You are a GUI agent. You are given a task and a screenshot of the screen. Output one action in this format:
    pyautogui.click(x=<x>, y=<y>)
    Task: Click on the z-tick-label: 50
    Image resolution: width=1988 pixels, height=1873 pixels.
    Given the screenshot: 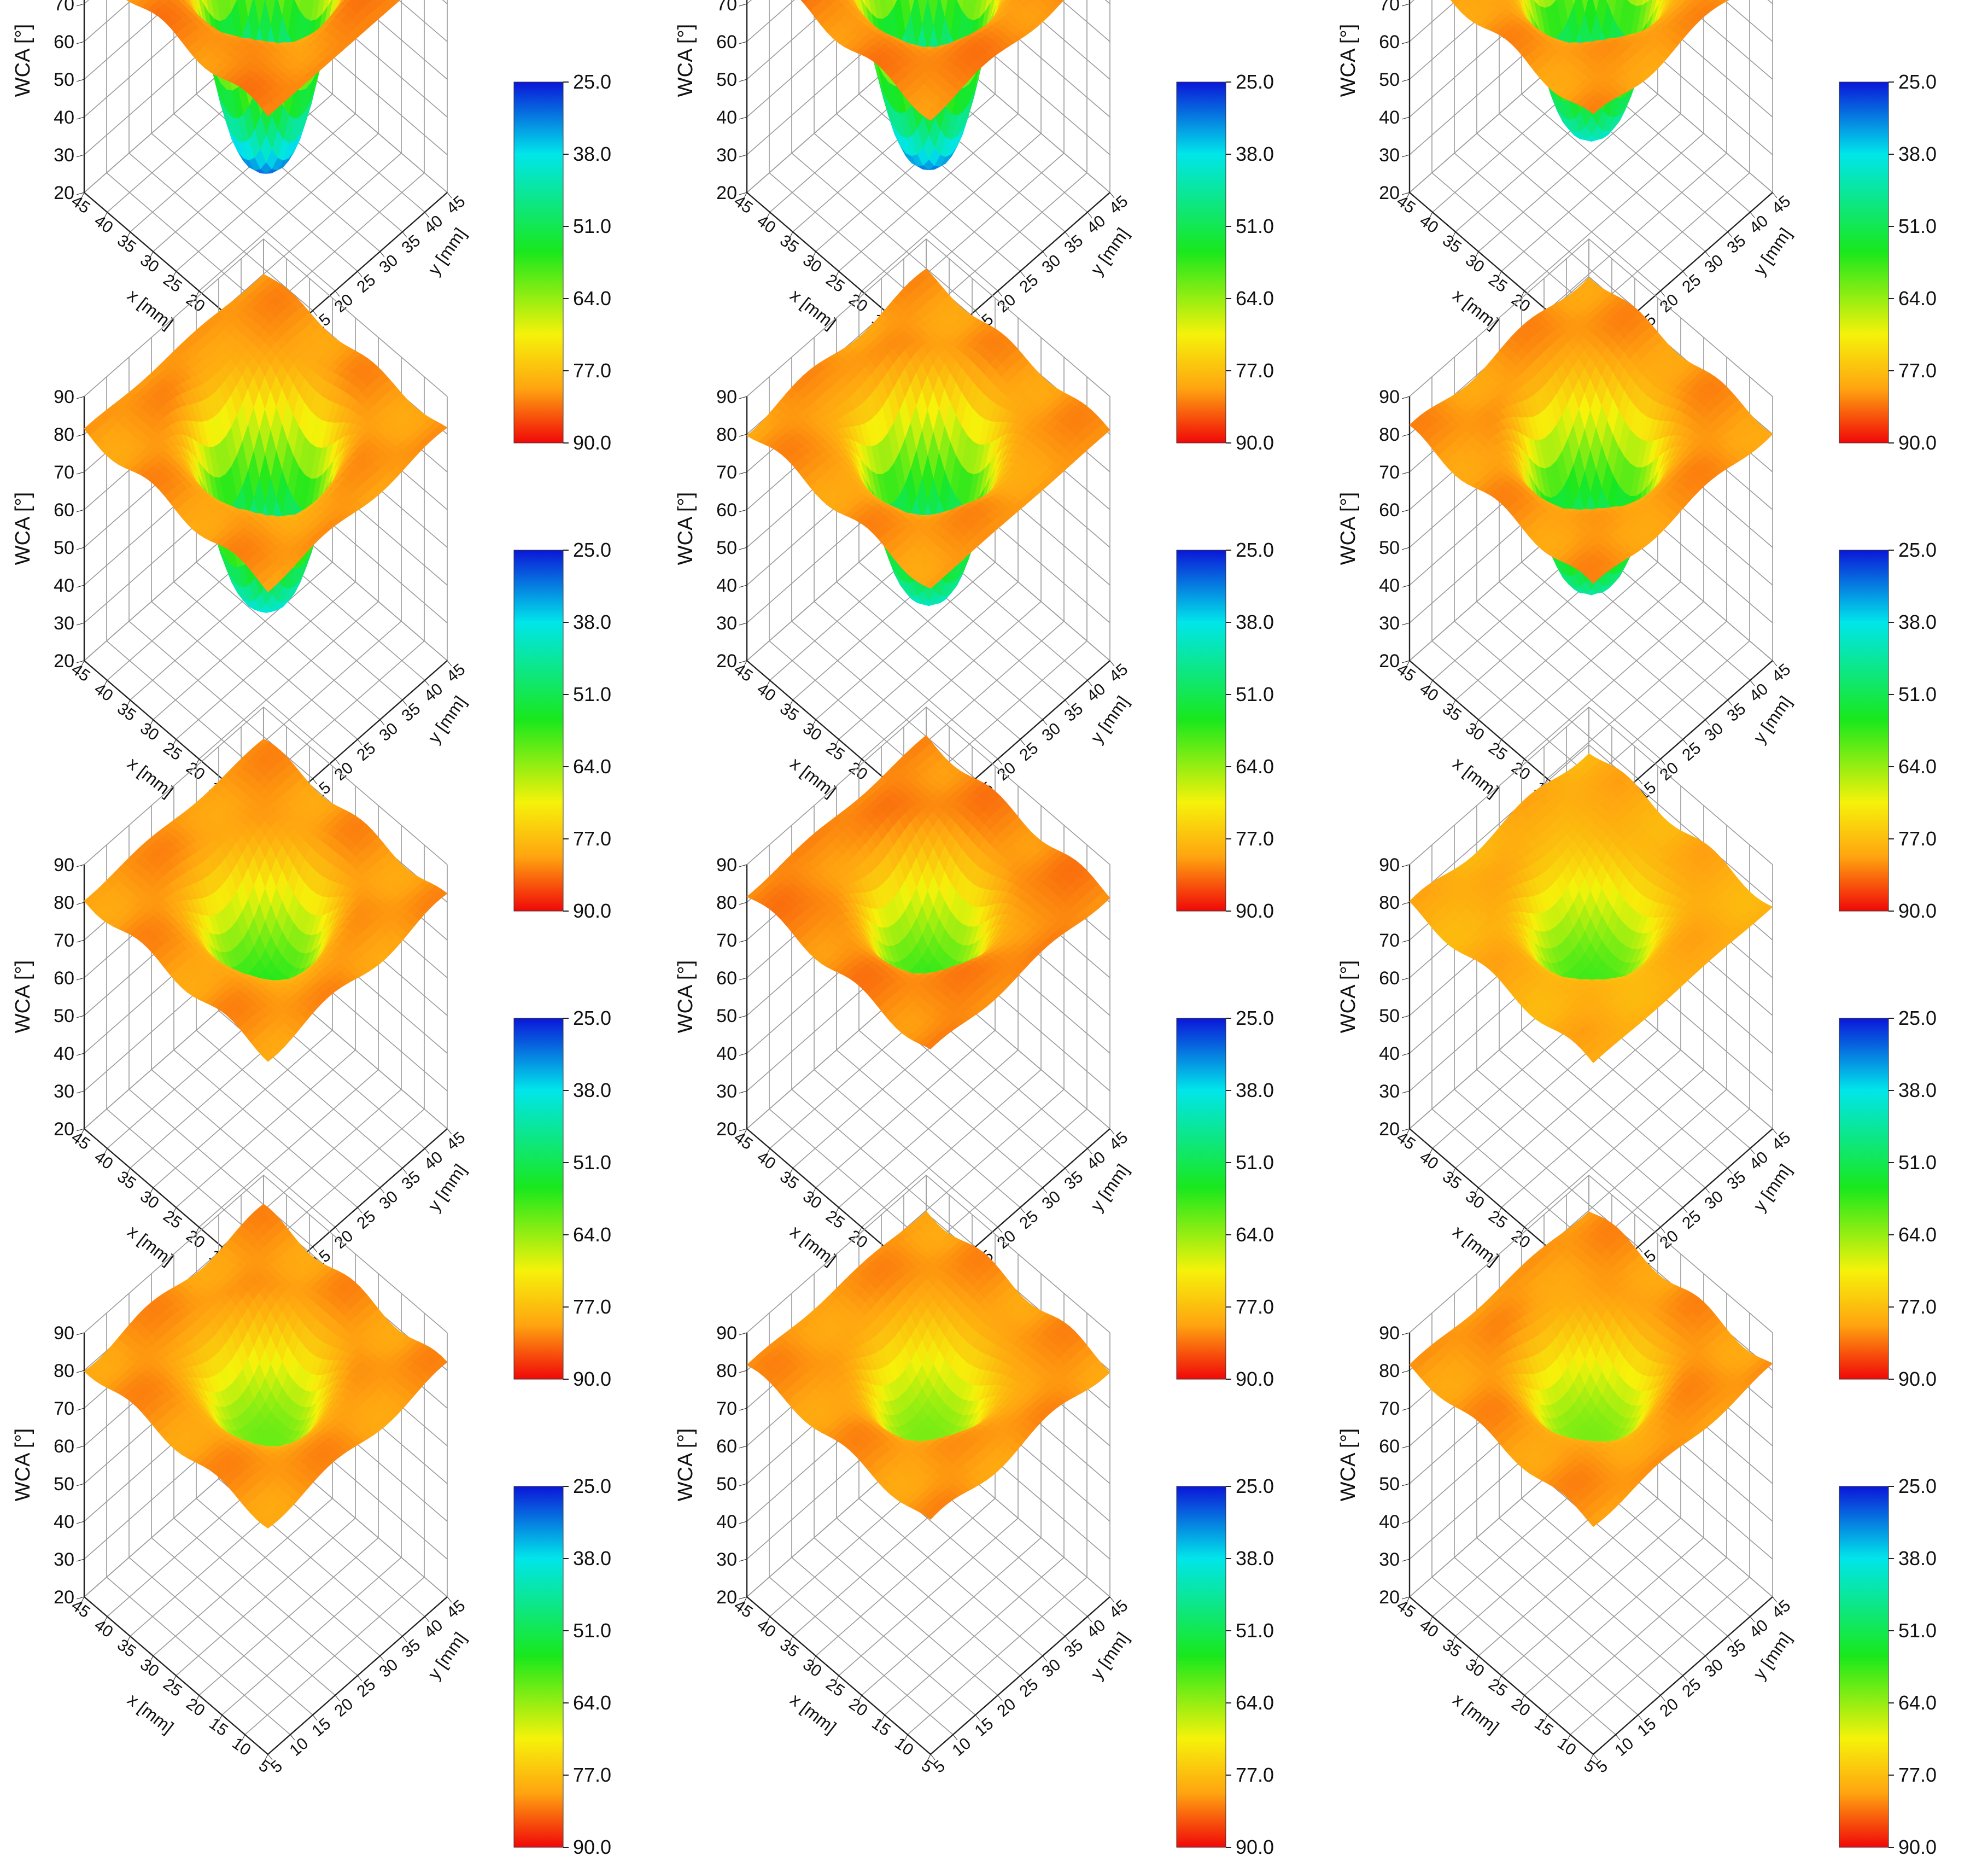 What is the action you would take?
    pyautogui.click(x=1389, y=79)
    